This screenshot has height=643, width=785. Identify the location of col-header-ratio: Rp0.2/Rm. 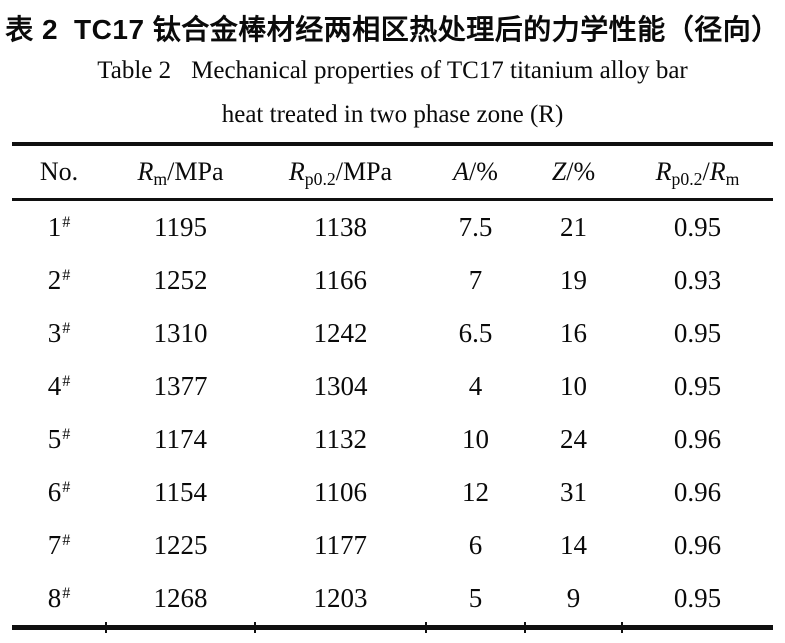
(697, 172).